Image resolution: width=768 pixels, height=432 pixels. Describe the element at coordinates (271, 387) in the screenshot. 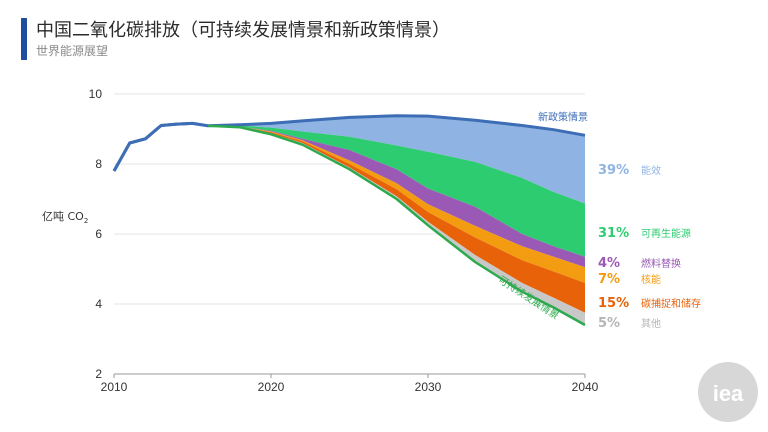

I see `x-tick-label: 2020` at that location.